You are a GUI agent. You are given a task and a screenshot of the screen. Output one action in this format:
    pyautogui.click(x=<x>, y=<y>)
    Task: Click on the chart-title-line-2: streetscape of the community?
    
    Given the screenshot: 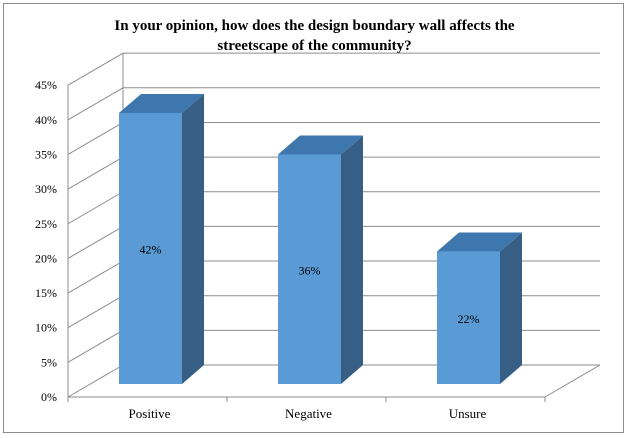 What is the action you would take?
    pyautogui.click(x=314, y=46)
    